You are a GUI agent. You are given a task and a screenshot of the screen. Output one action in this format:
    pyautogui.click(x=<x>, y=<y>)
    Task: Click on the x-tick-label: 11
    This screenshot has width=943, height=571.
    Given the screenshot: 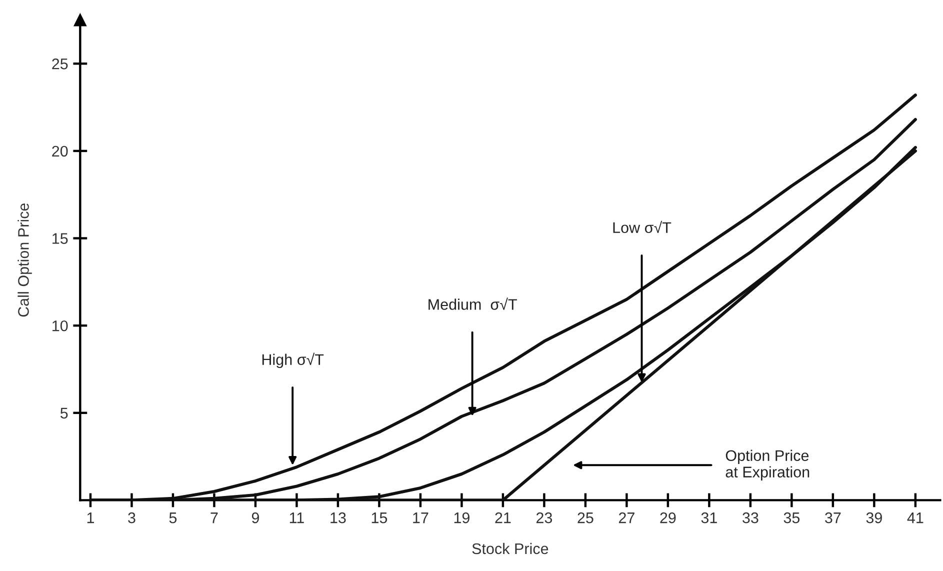 What is the action you would take?
    pyautogui.click(x=297, y=518)
    